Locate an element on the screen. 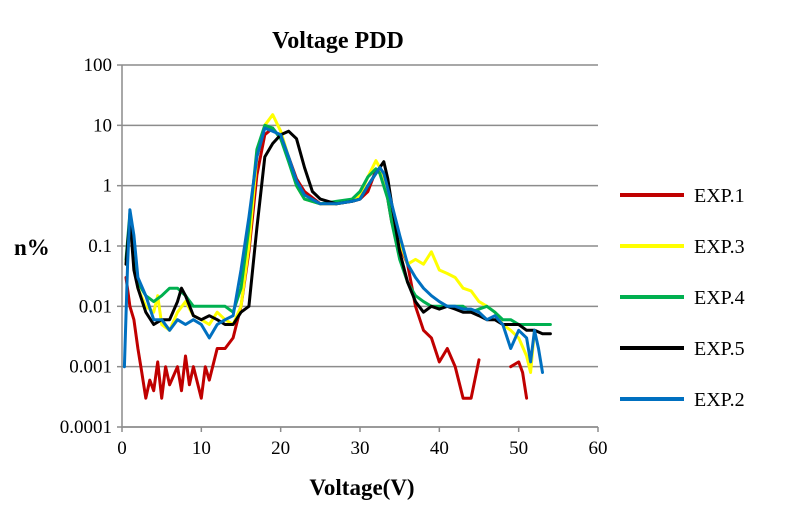 The height and width of the screenshot is (531, 800). legend-label: EXP.3 is located at coordinates (719, 247).